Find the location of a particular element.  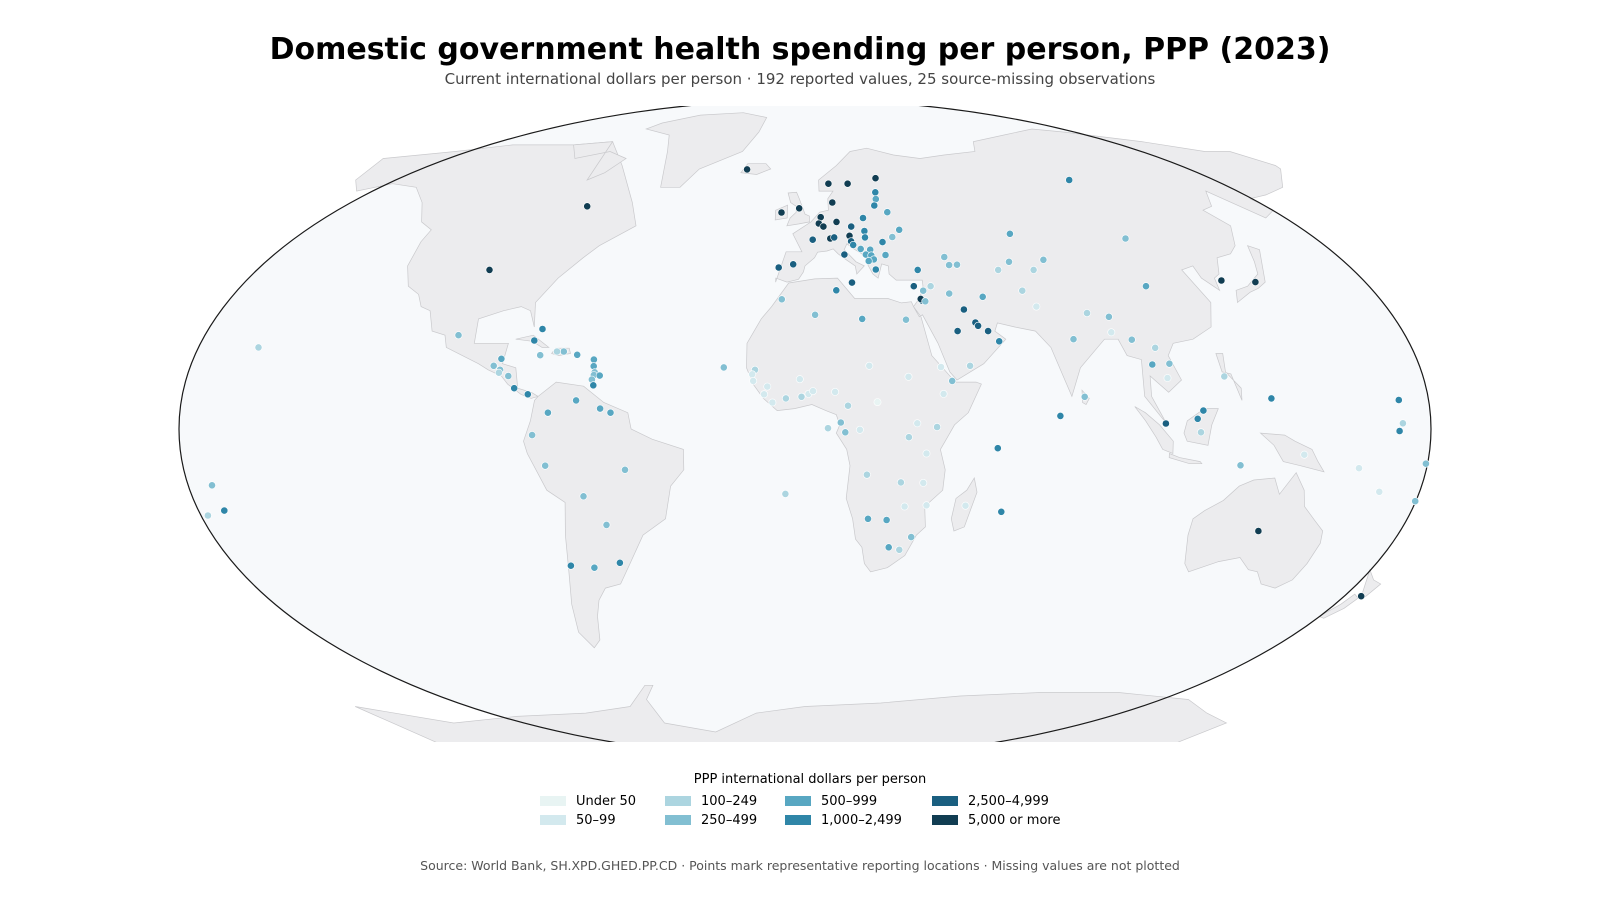

legend-item-100-249: 100–249 is located at coordinates (711, 801).